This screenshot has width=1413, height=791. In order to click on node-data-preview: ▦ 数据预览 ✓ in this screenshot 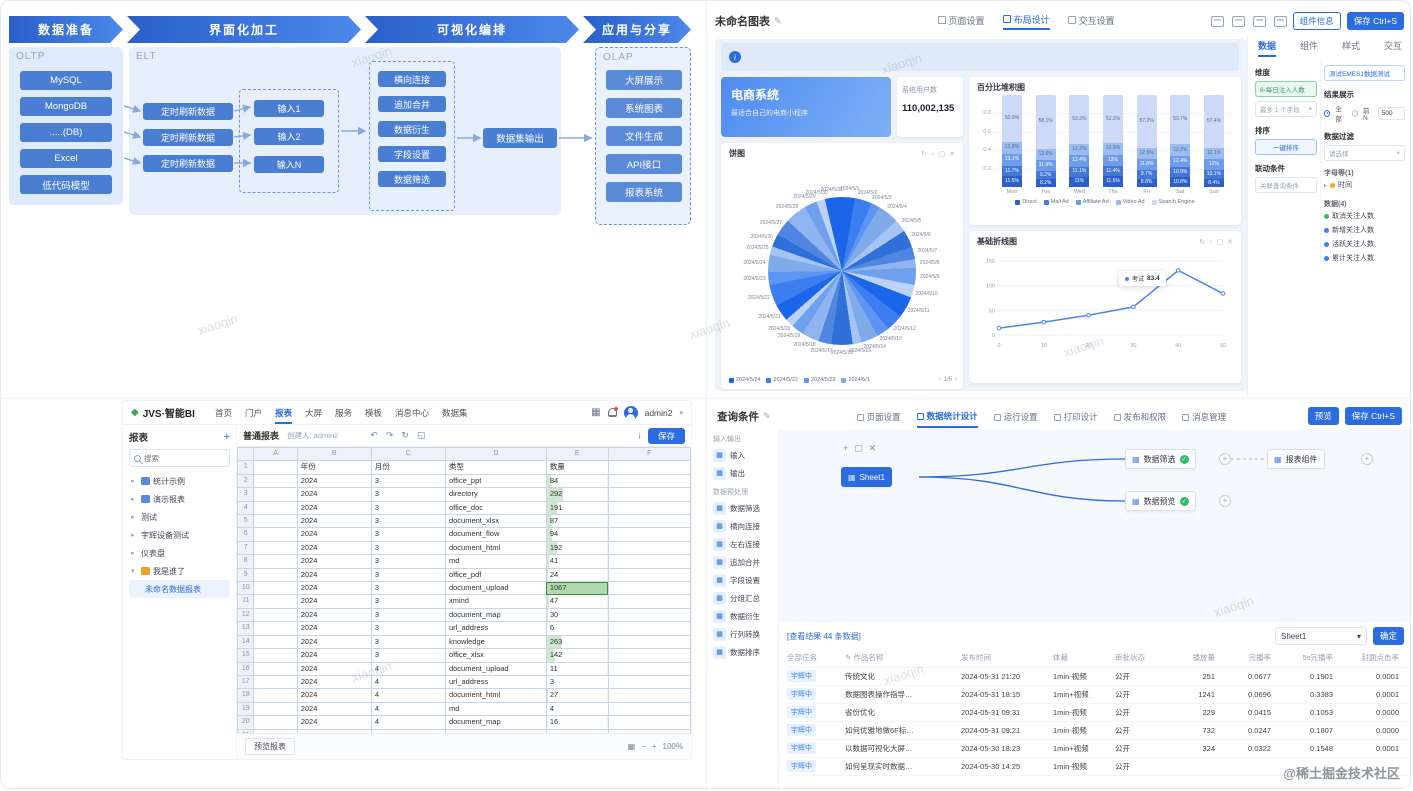, I will do `click(1160, 501)`.